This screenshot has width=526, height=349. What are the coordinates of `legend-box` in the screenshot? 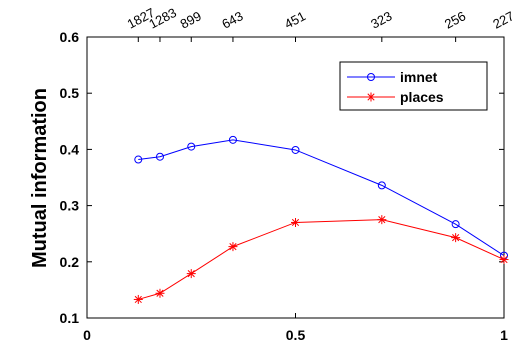 It's located at (413, 86).